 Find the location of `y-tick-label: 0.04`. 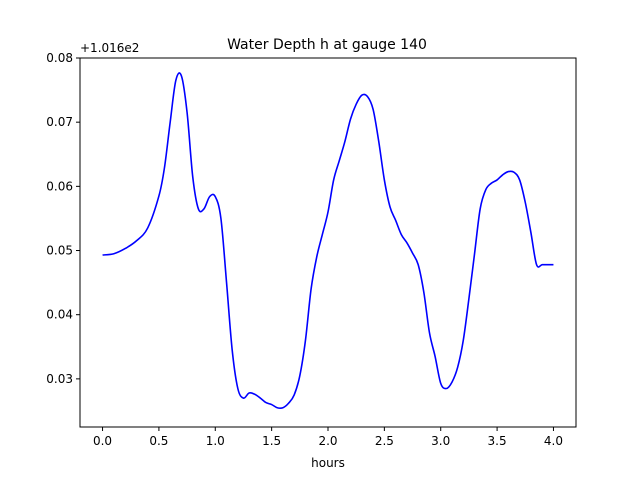

y-tick-label: 0.04 is located at coordinates (59, 315).